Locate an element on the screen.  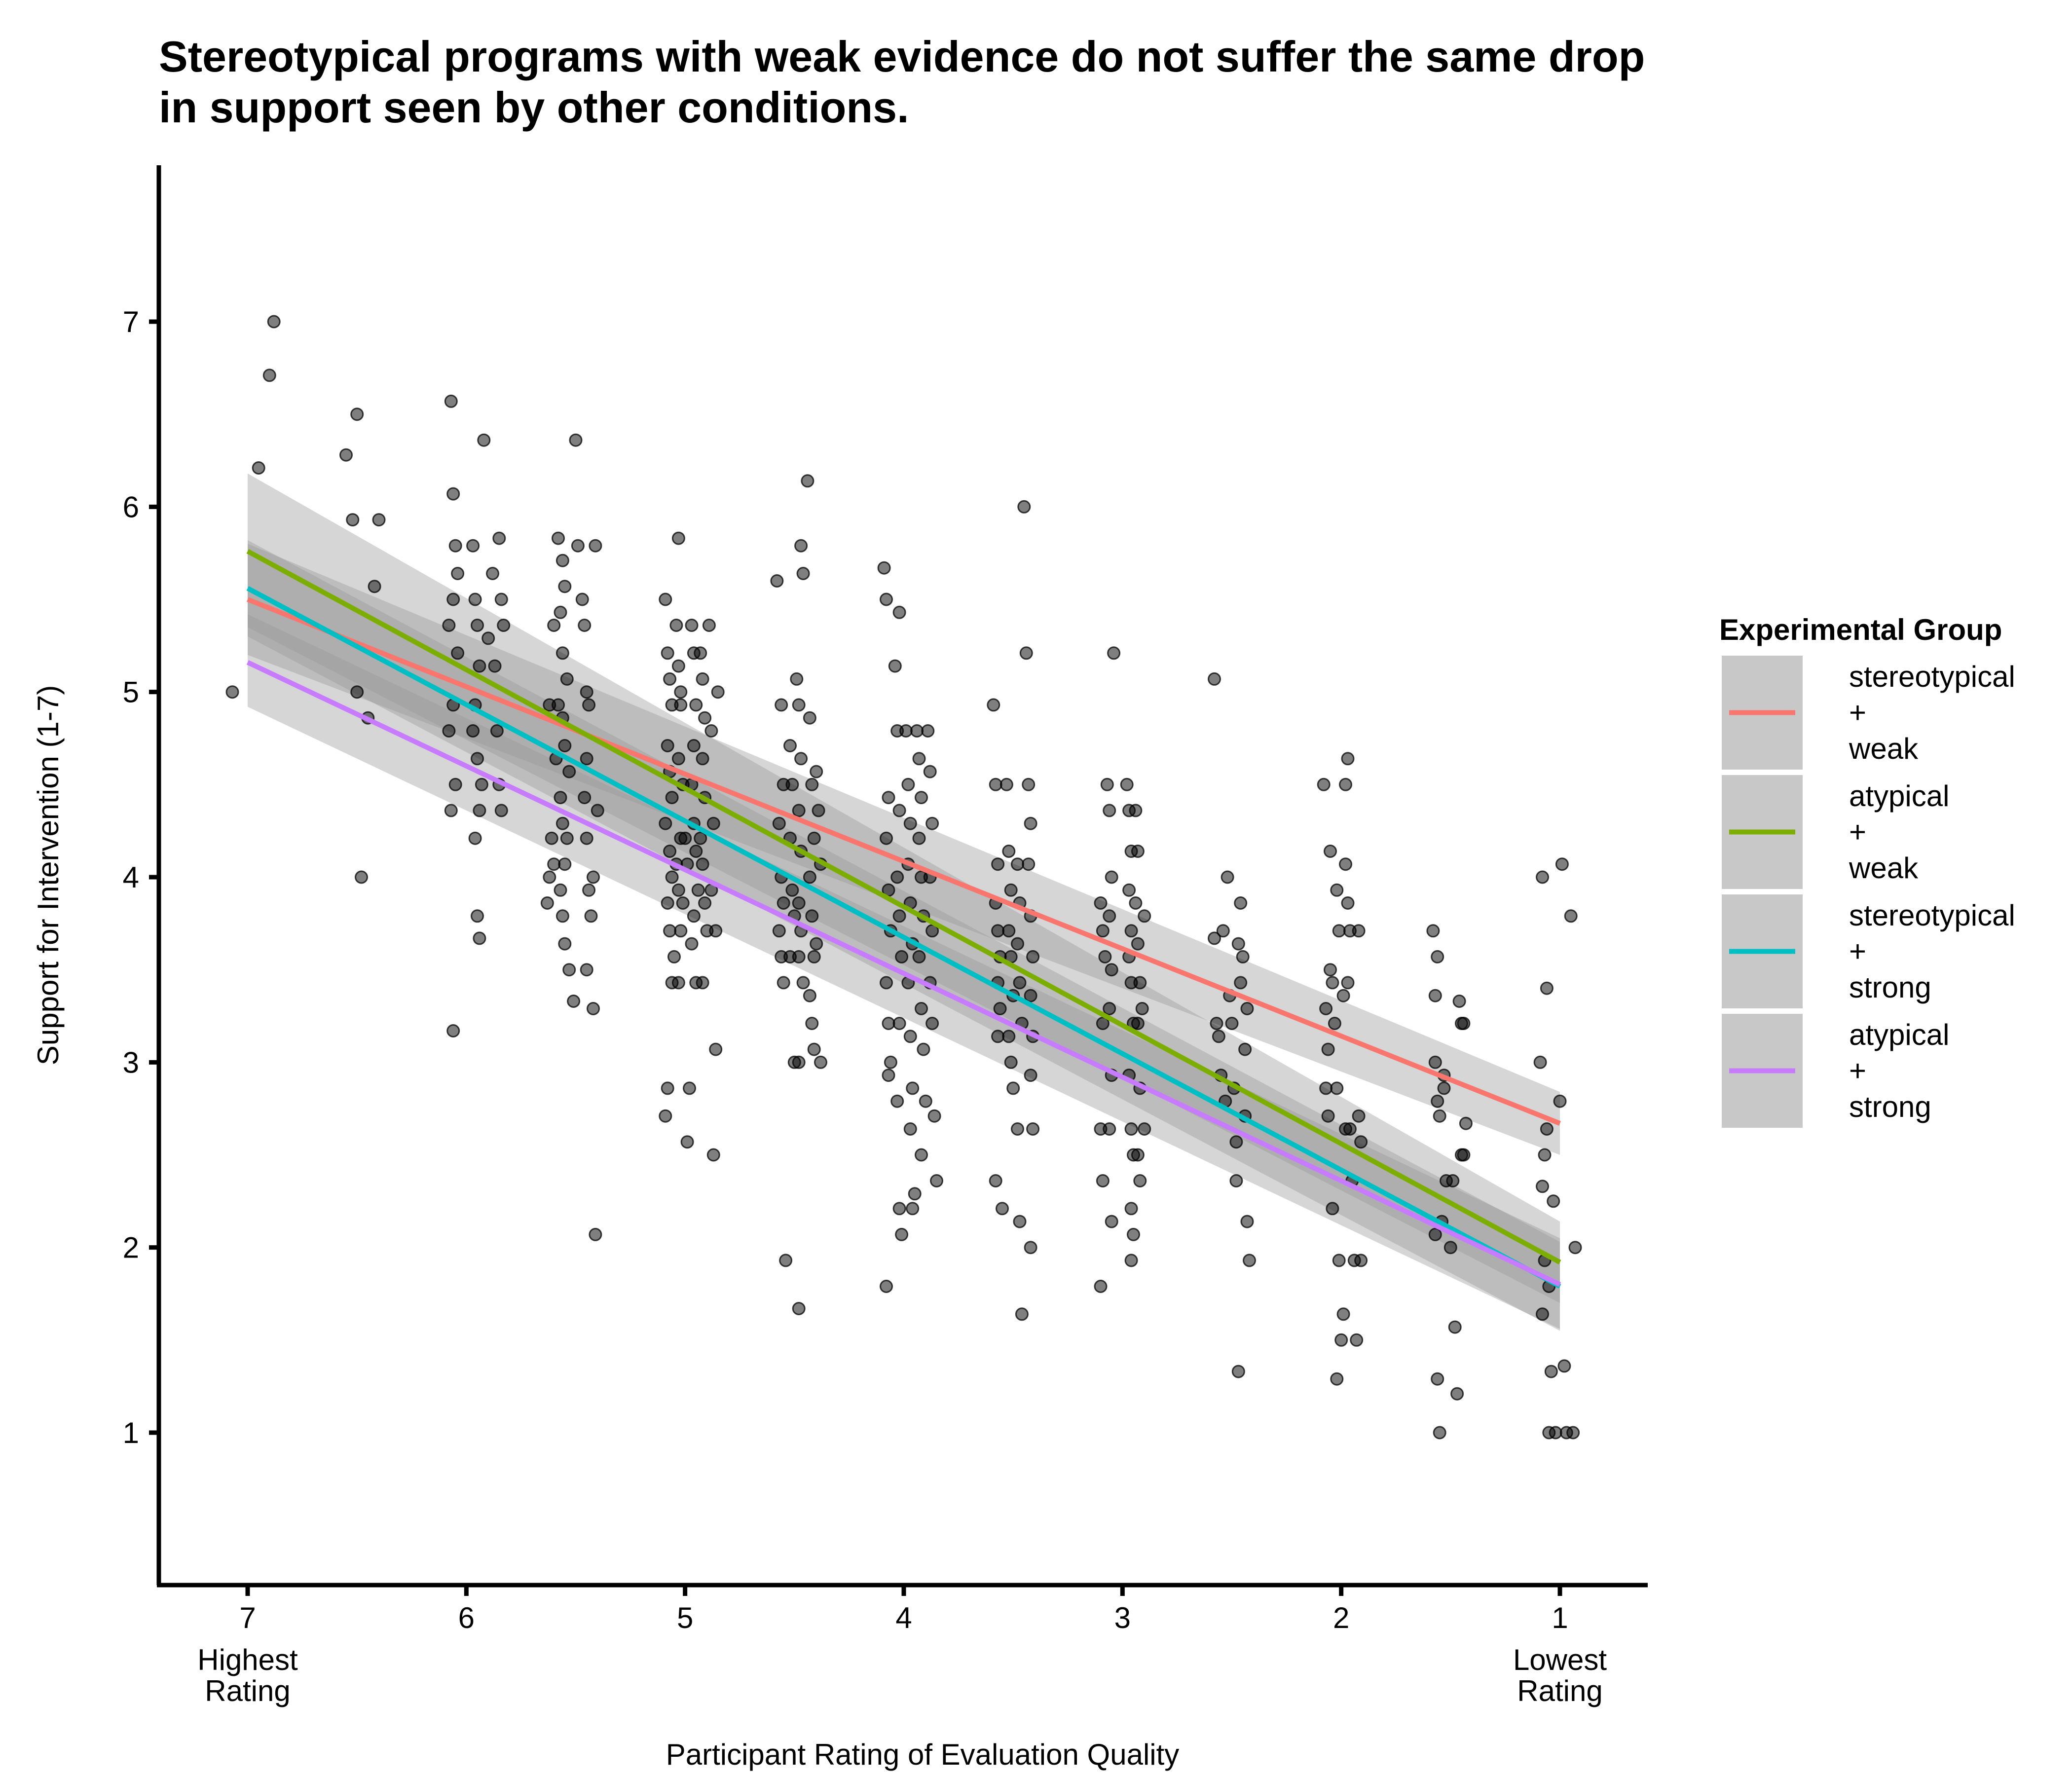
chart-title-line-2: in support seen by other conditions. is located at coordinates (534, 108).